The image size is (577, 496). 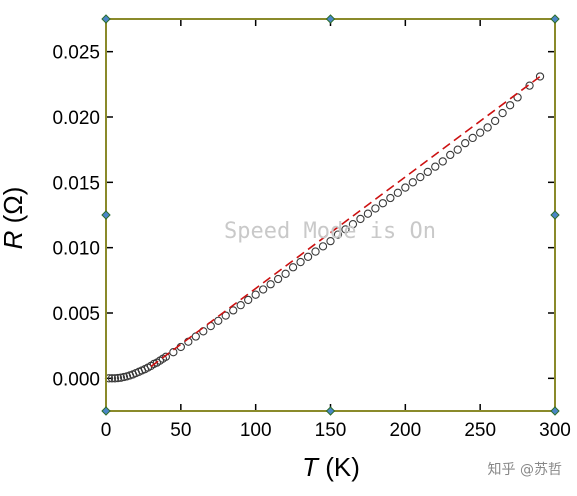 I want to click on watermark: Speed Mode is On, so click(x=330, y=231).